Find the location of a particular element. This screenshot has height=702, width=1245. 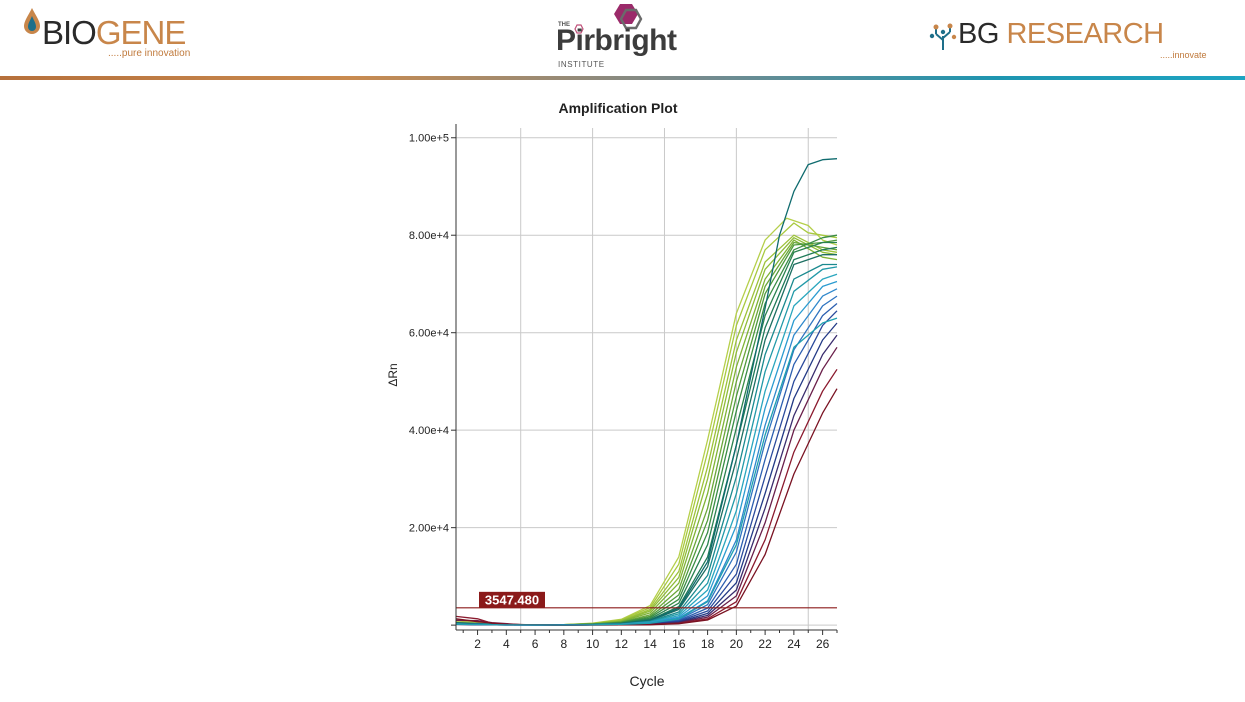

bg-research-logo: BG RESEARCH .....innovate is located at coordinates (1078, 40).